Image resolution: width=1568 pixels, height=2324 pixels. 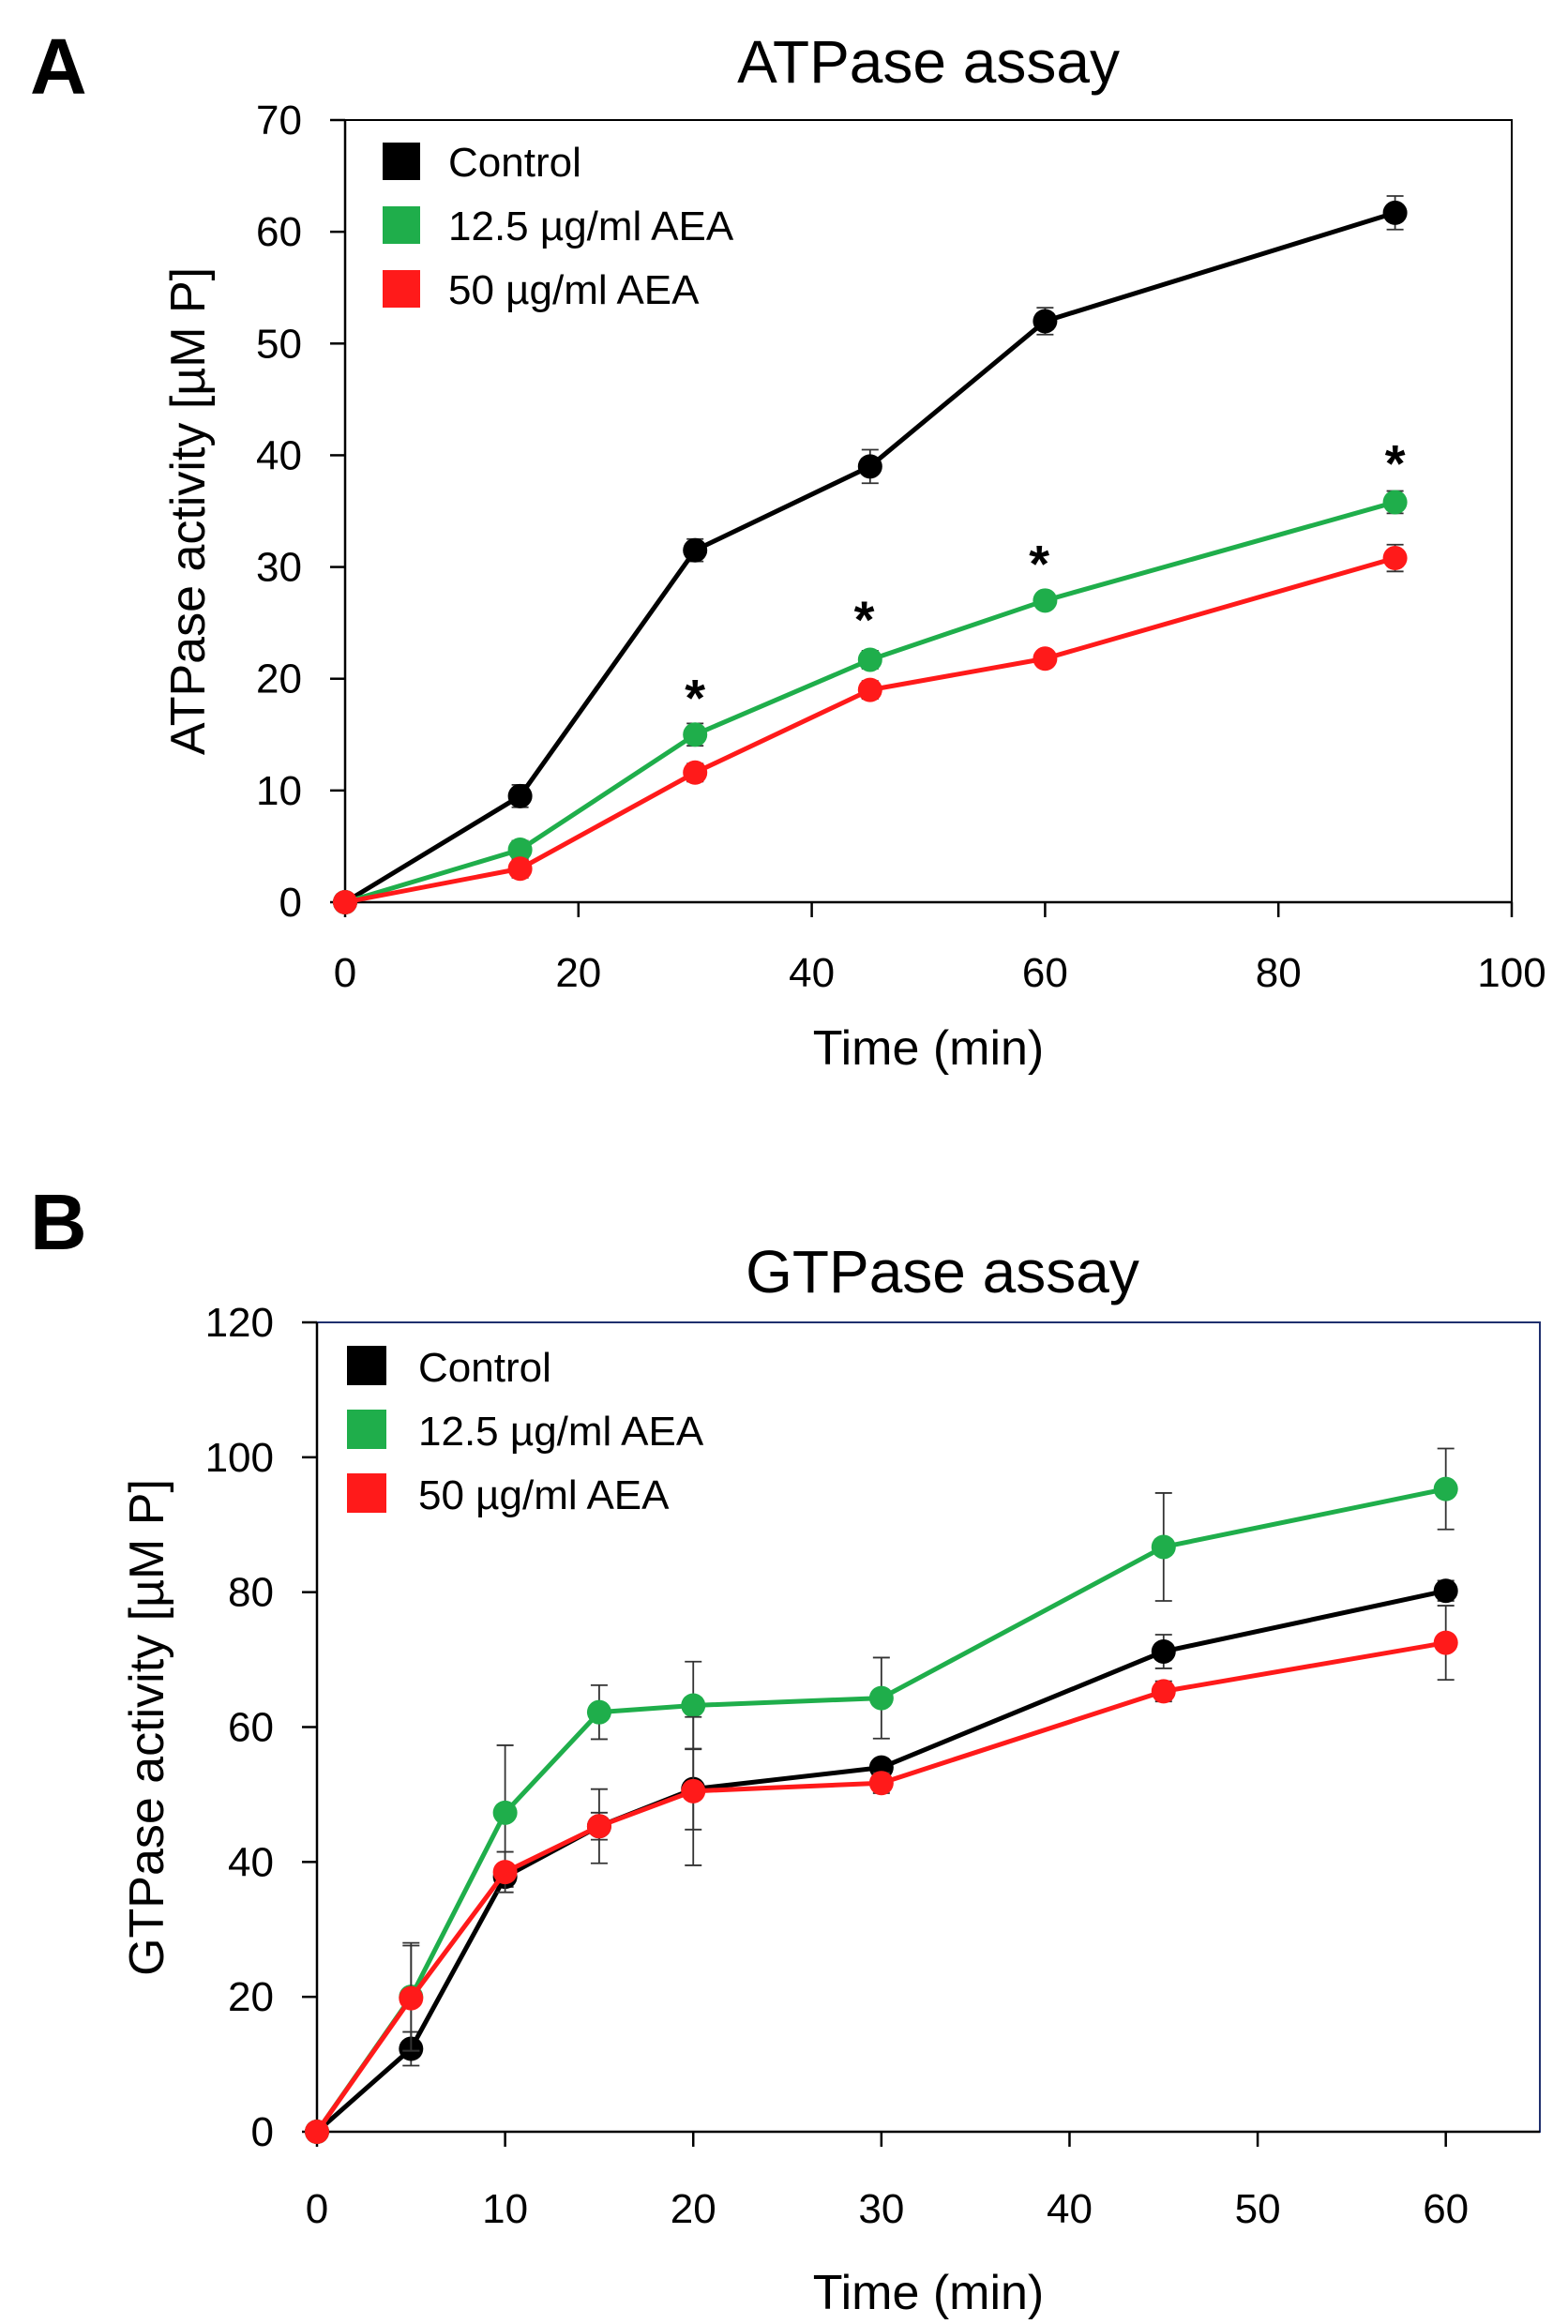 I want to click on y-tick-label: 100, so click(x=239, y=1458).